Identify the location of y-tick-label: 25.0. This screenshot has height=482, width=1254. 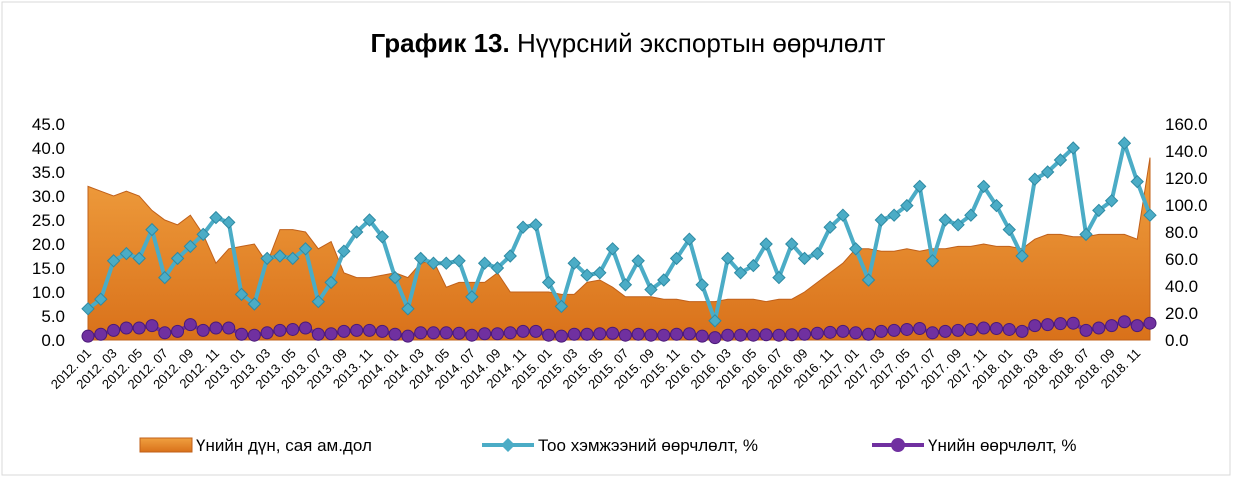
(48, 220).